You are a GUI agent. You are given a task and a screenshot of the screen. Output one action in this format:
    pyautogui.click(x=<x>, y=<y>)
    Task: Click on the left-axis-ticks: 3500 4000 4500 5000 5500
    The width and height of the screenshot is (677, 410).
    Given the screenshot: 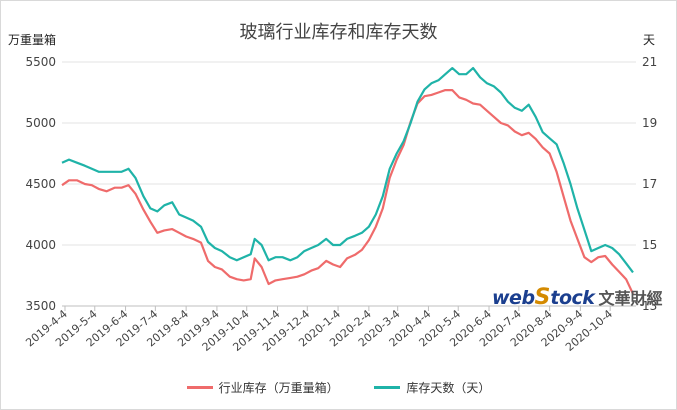 What is the action you would take?
    pyautogui.click(x=40, y=184)
    